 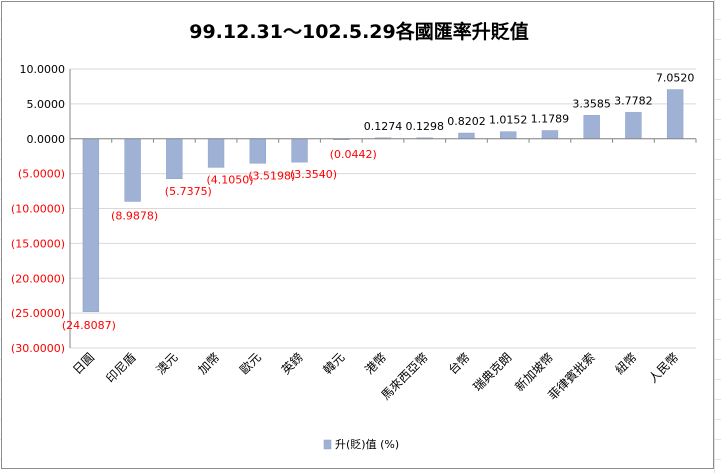 I want to click on x-category-label: 瑞典克朗, so click(x=492, y=372).